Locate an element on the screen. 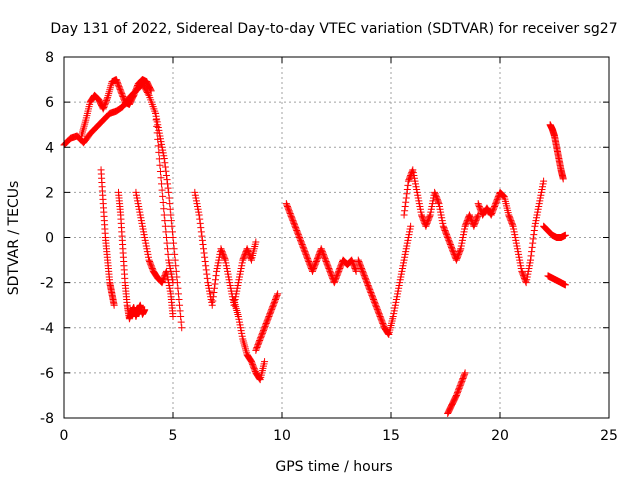 This screenshot has height=480, width=640. y-tick-label: 2 is located at coordinates (49, 193).